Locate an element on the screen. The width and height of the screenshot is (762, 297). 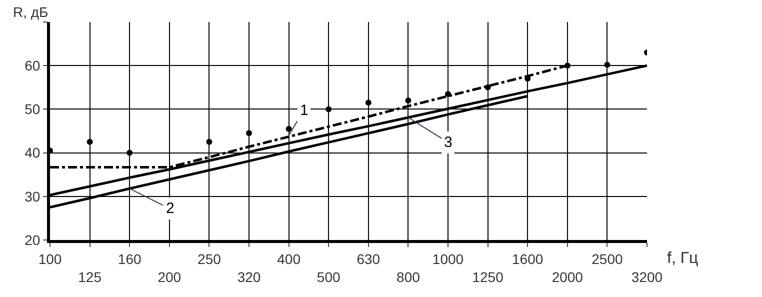
x-tick-label: 200 is located at coordinates (170, 277).